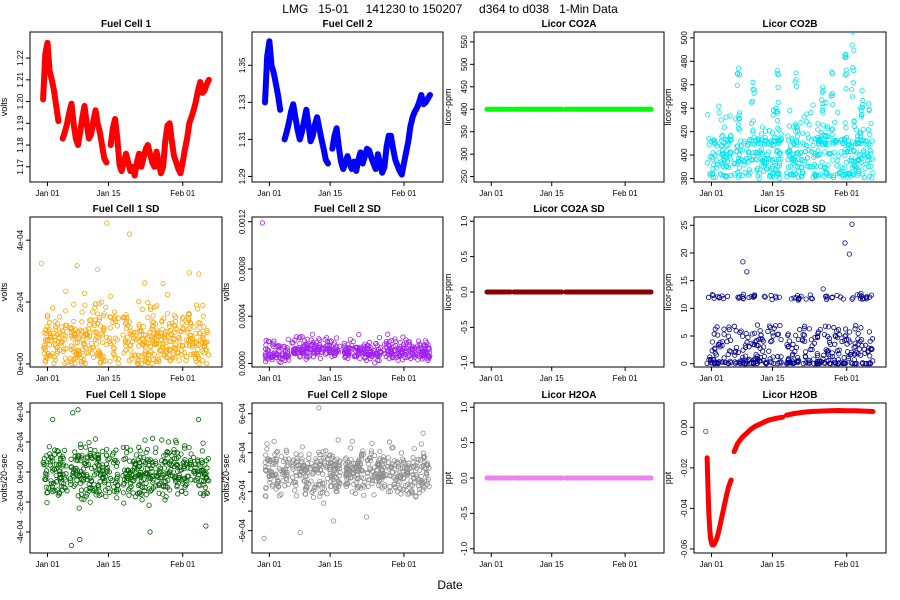 This screenshot has height=600, width=900. What do you see at coordinates (182, 193) in the screenshot?
I see `x-tick-label: Feb 01` at bounding box center [182, 193].